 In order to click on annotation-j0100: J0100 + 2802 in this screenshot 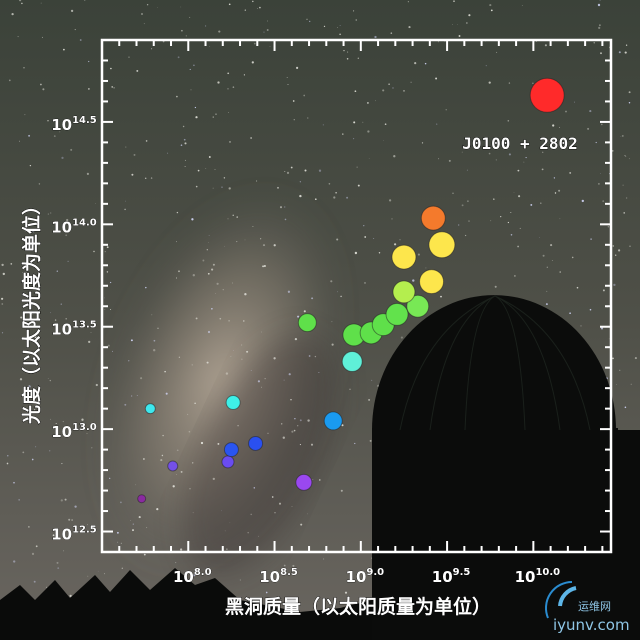, I will do `click(520, 143)`.